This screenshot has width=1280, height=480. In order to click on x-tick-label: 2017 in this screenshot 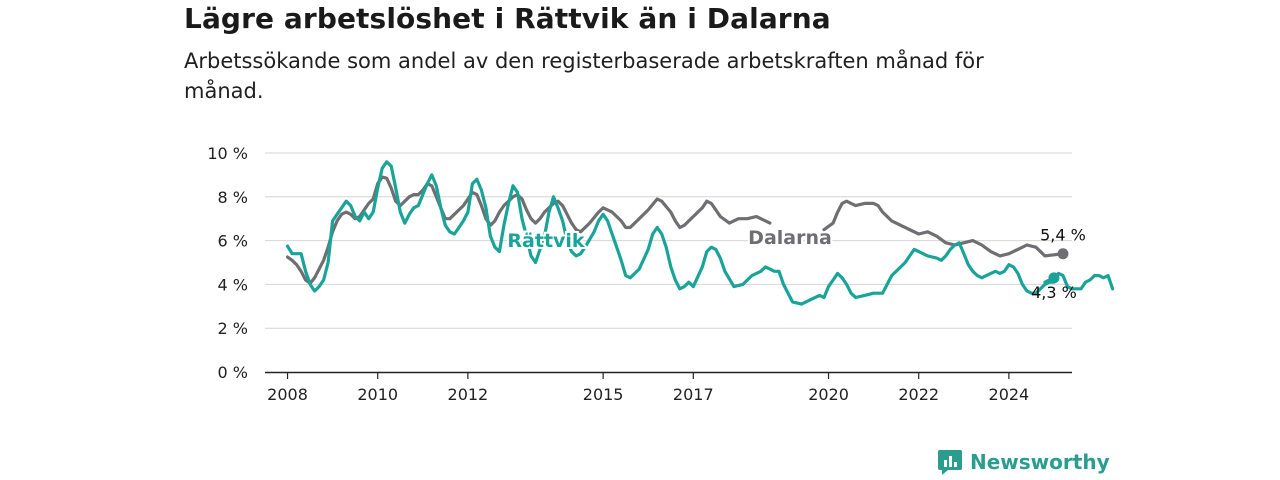, I will do `click(693, 394)`.